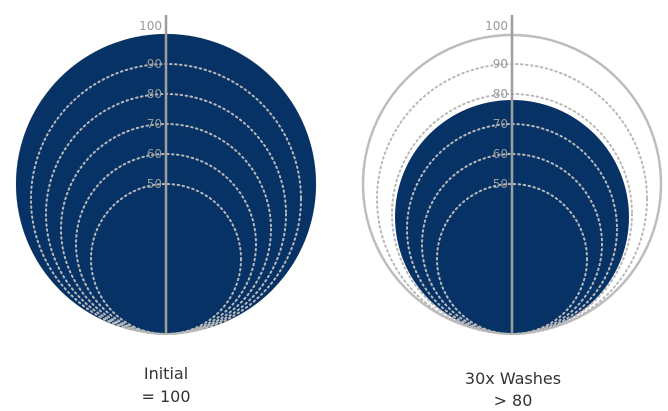 This screenshot has width=668, height=411. What do you see at coordinates (513, 378) in the screenshot?
I see `gauge-2-caption: 30x Washes` at bounding box center [513, 378].